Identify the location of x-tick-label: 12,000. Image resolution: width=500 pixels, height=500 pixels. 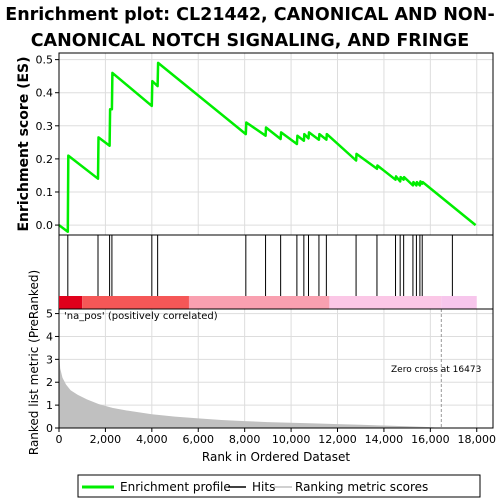
(337, 439).